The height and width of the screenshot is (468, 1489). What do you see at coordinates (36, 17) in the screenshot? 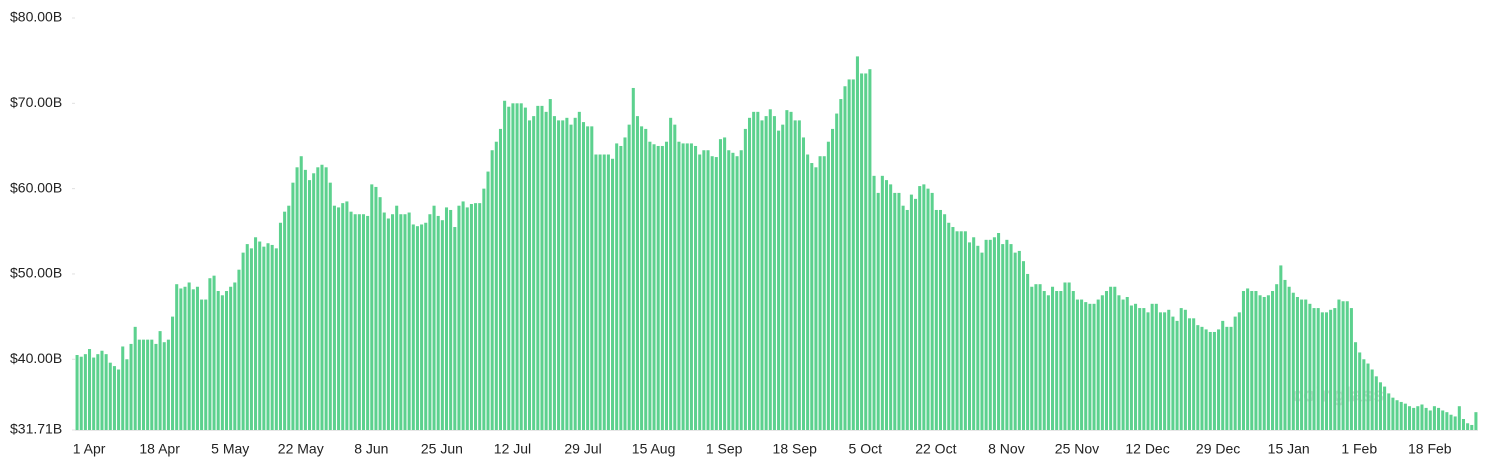
I see `y-tick-label: $80.00B` at bounding box center [36, 17].